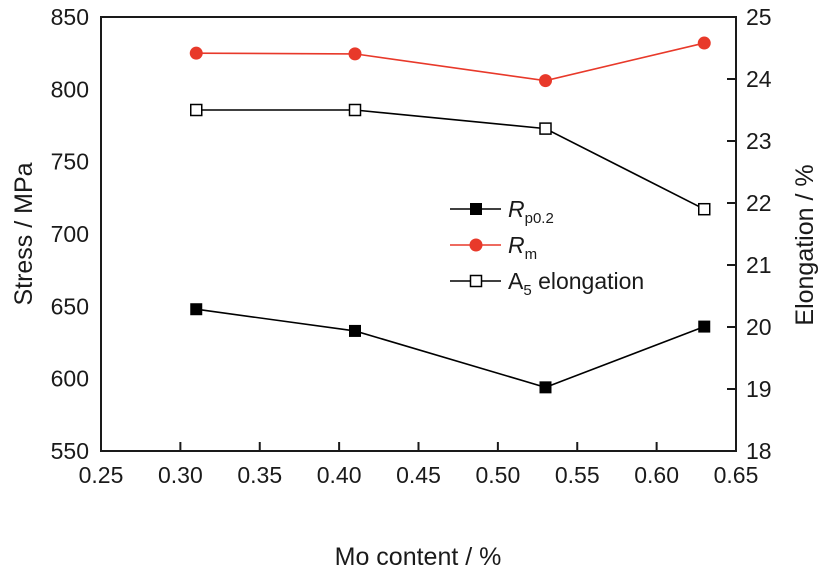 The width and height of the screenshot is (827, 582). What do you see at coordinates (576, 283) in the screenshot?
I see `legend-label: A5 elongation` at bounding box center [576, 283].